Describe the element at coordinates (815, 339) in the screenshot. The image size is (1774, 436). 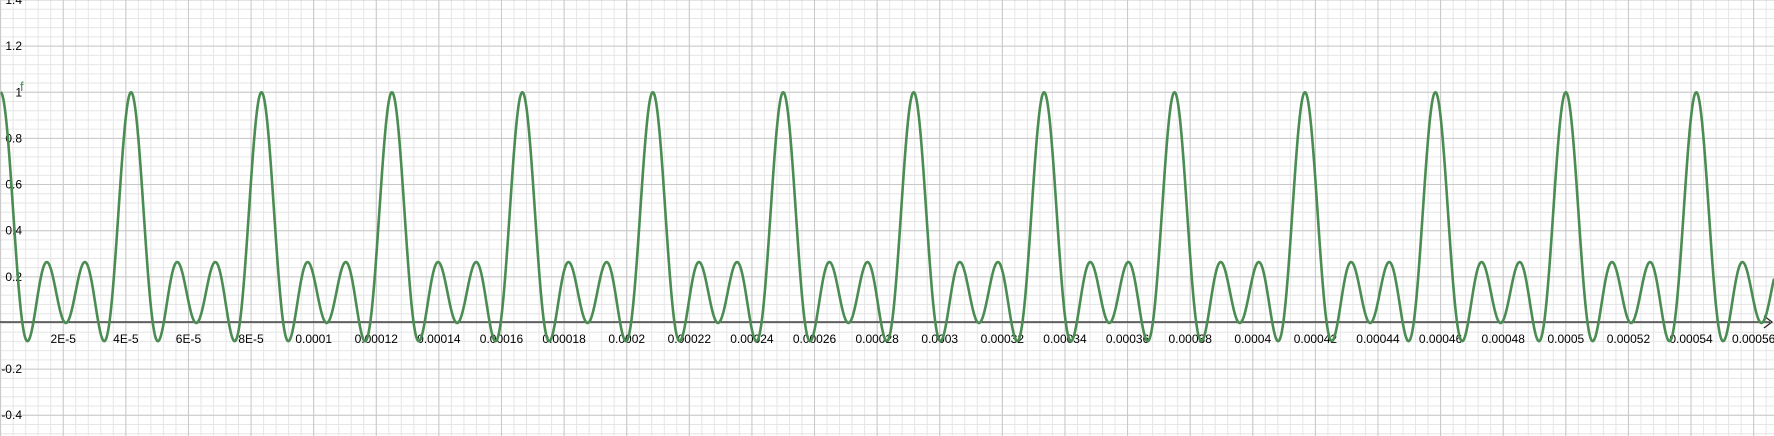
I see `x-tick-label: 0.00026` at that location.